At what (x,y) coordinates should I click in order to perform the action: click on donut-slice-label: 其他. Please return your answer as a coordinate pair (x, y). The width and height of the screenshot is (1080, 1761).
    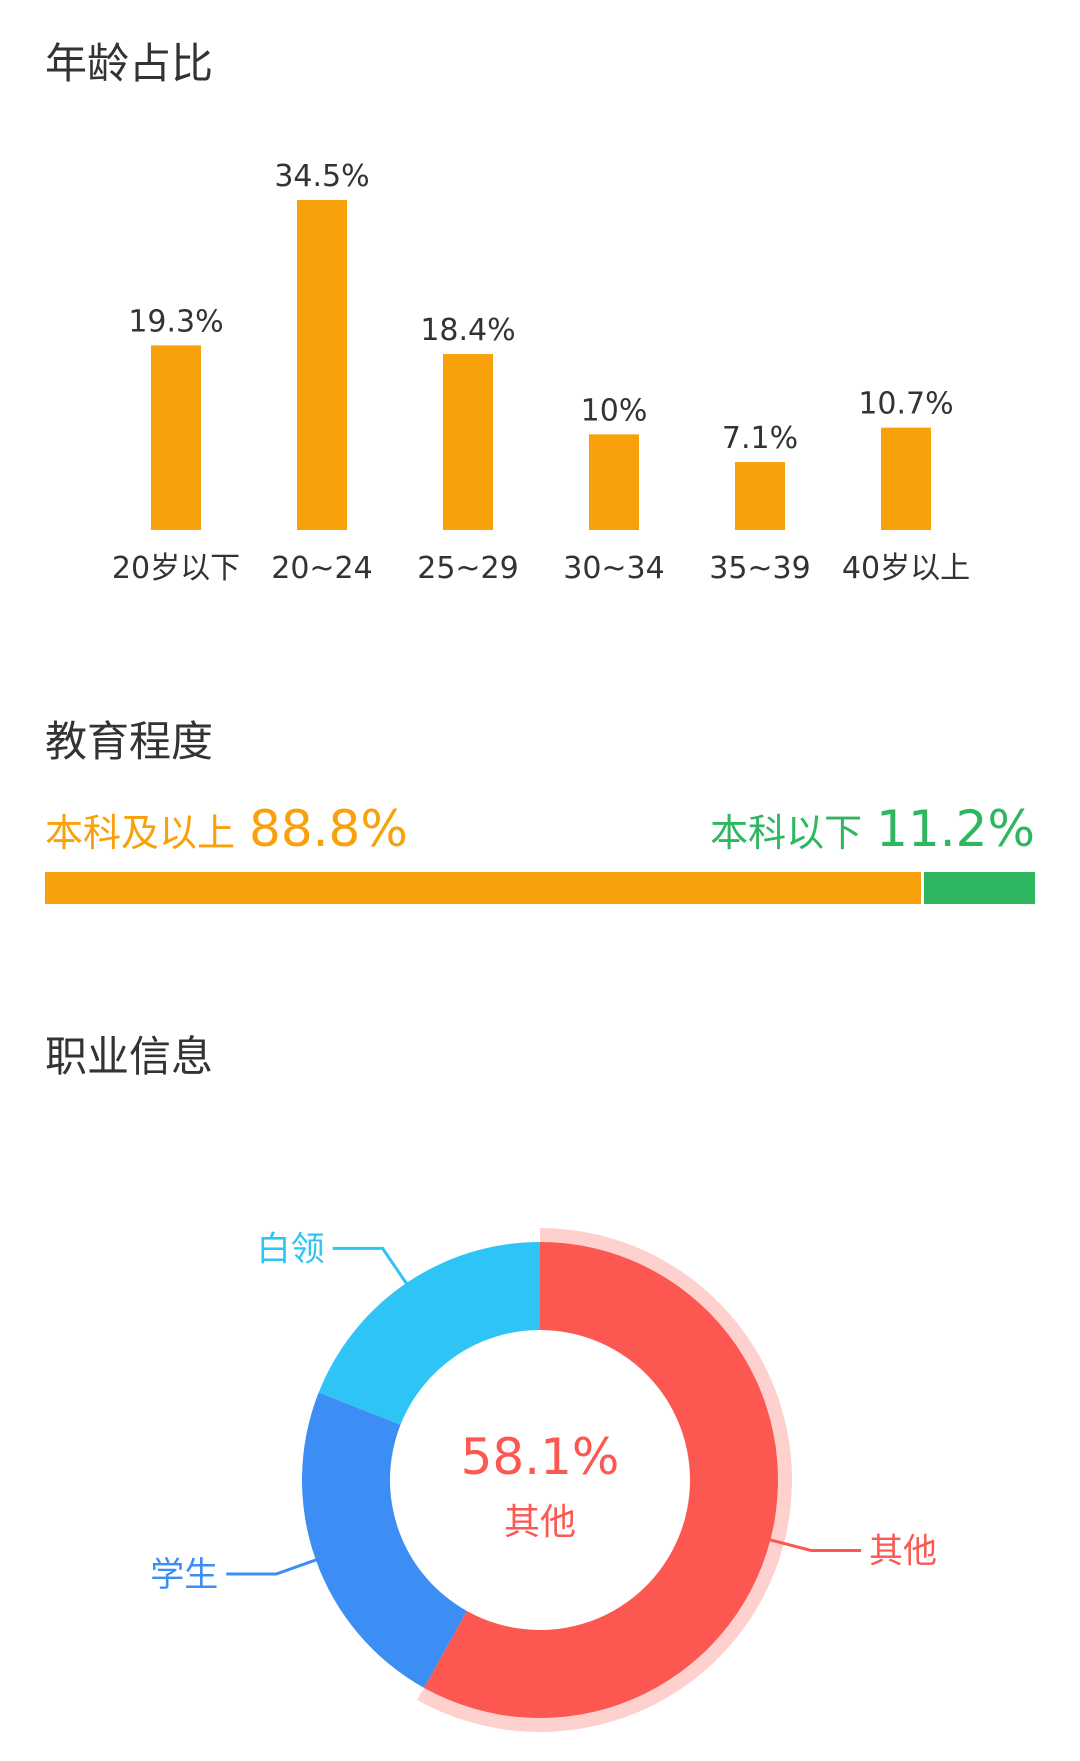
    Looking at the image, I should click on (903, 1551).